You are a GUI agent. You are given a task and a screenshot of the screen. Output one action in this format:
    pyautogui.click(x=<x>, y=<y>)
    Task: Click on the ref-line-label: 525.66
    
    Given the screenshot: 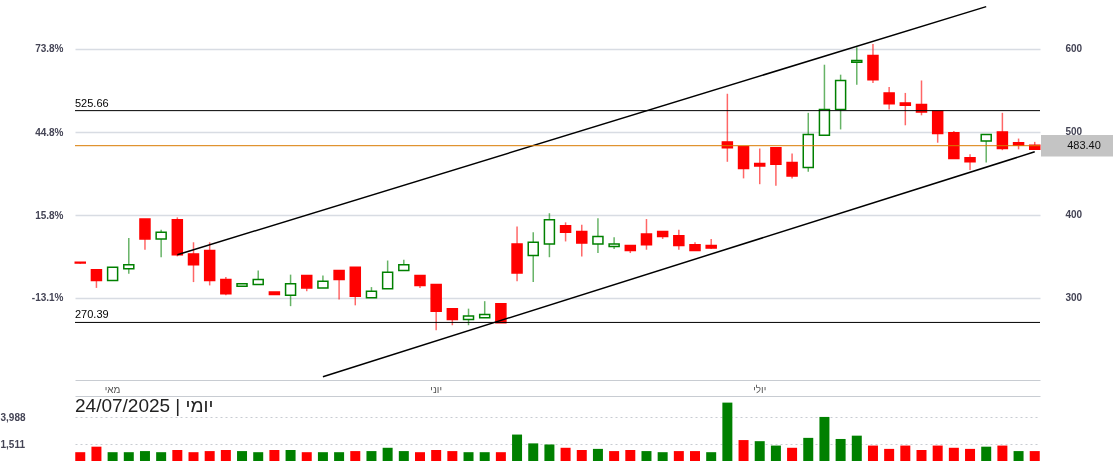 What is the action you would take?
    pyautogui.click(x=92, y=102)
    